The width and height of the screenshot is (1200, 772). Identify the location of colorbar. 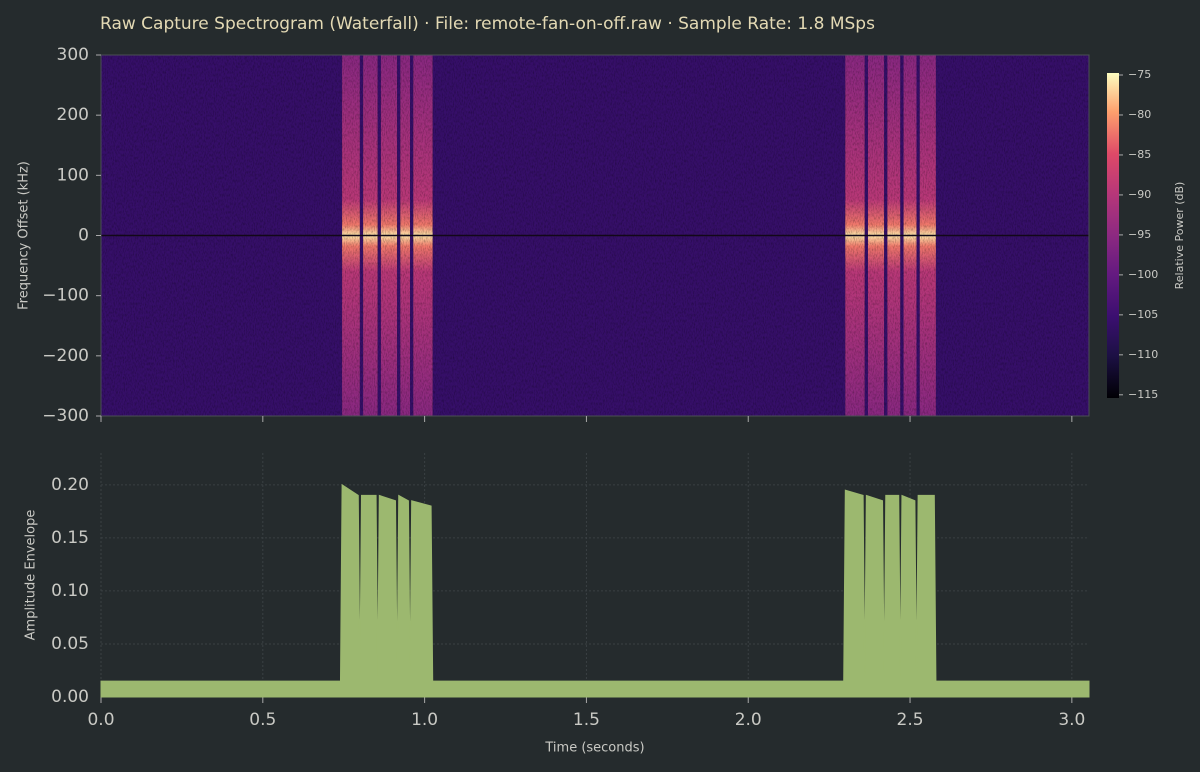
(1113, 235).